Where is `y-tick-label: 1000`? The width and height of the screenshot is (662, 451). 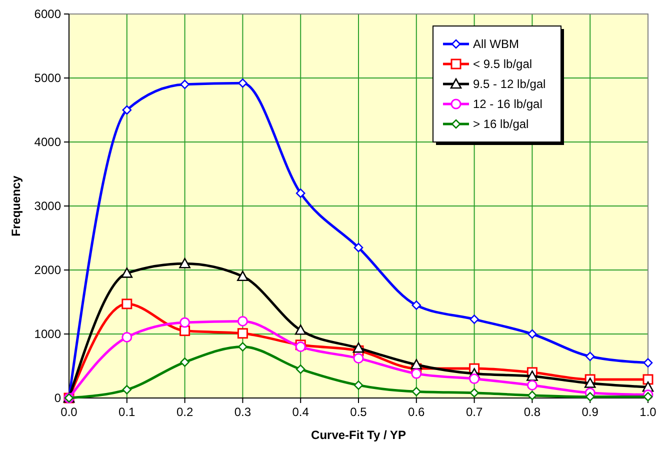 y-tick-label: 1000 is located at coordinates (48, 334).